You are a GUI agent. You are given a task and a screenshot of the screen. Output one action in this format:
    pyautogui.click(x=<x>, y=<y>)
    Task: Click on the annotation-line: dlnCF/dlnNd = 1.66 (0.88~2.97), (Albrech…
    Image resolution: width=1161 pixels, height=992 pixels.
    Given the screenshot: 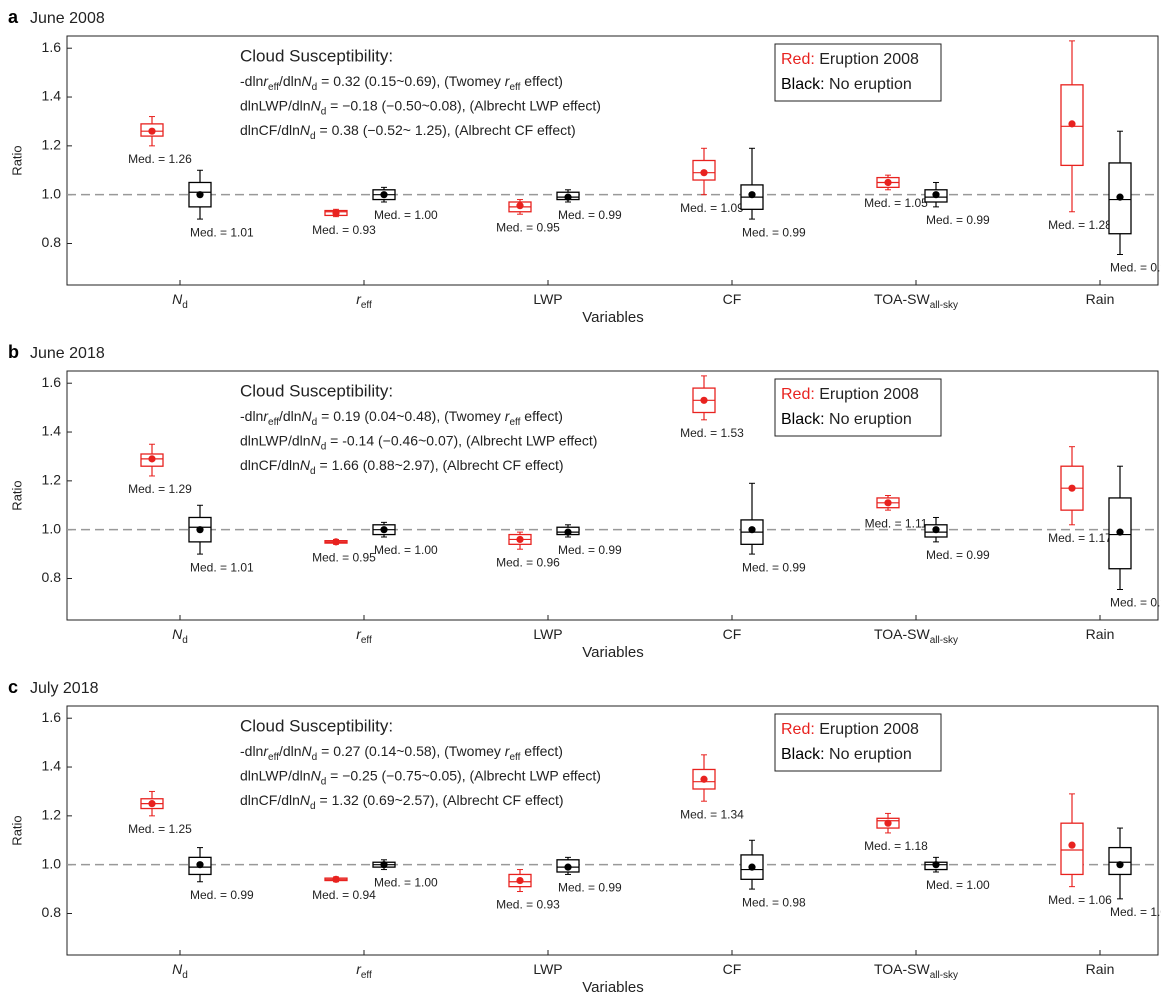 What is the action you would take?
    pyautogui.click(x=402, y=467)
    